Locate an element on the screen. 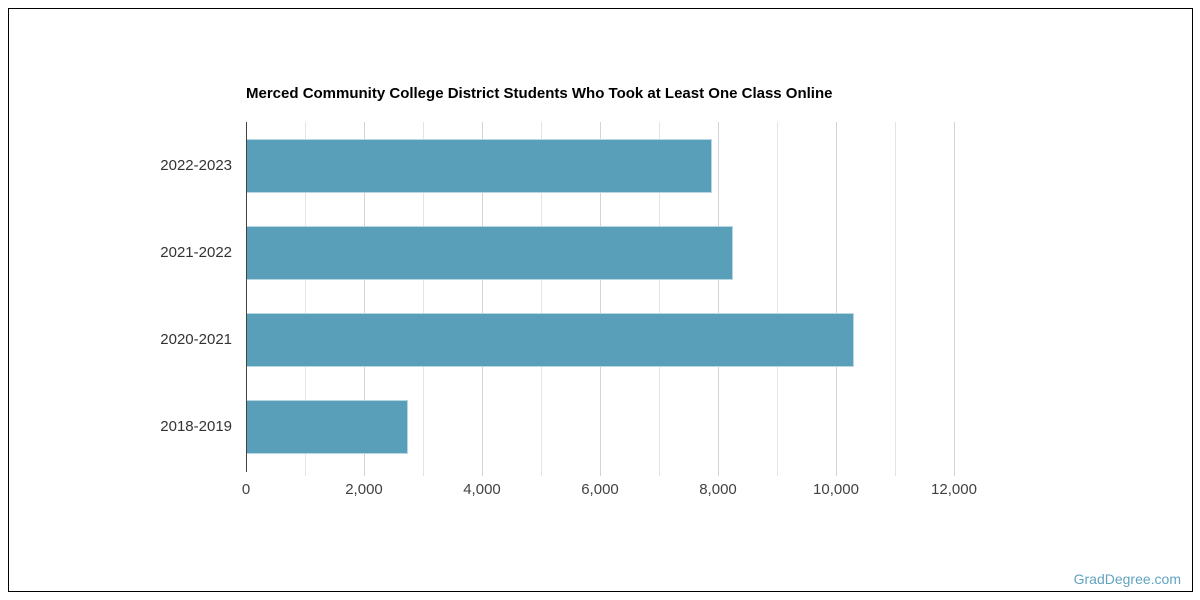  y-tick-label: 2020-2021 is located at coordinates (196, 339).